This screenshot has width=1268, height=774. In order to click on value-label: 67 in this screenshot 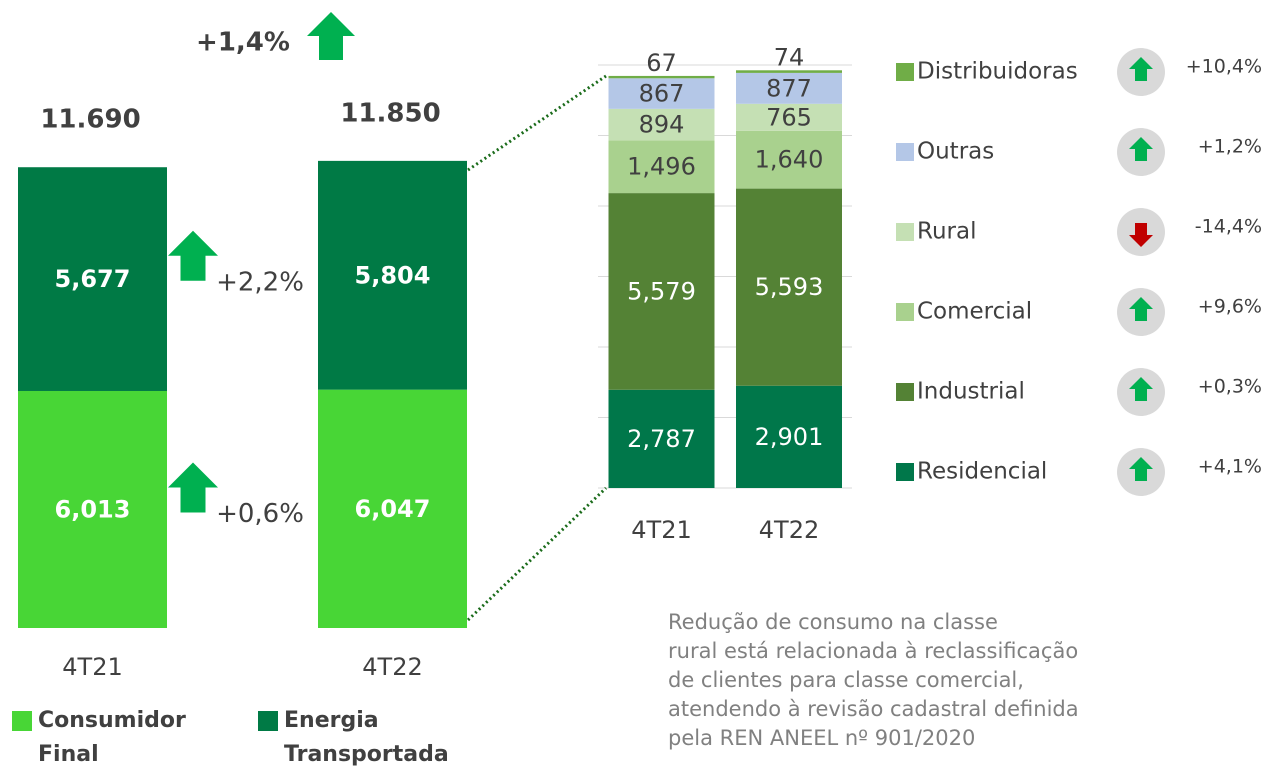, I will do `click(661, 63)`.